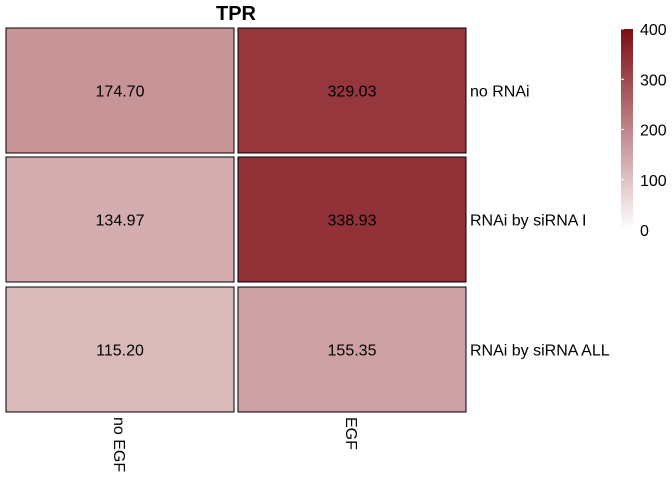 The image size is (672, 480). Describe the element at coordinates (528, 221) in the screenshot. I see `row-label: RNAi by siRNA I` at that location.